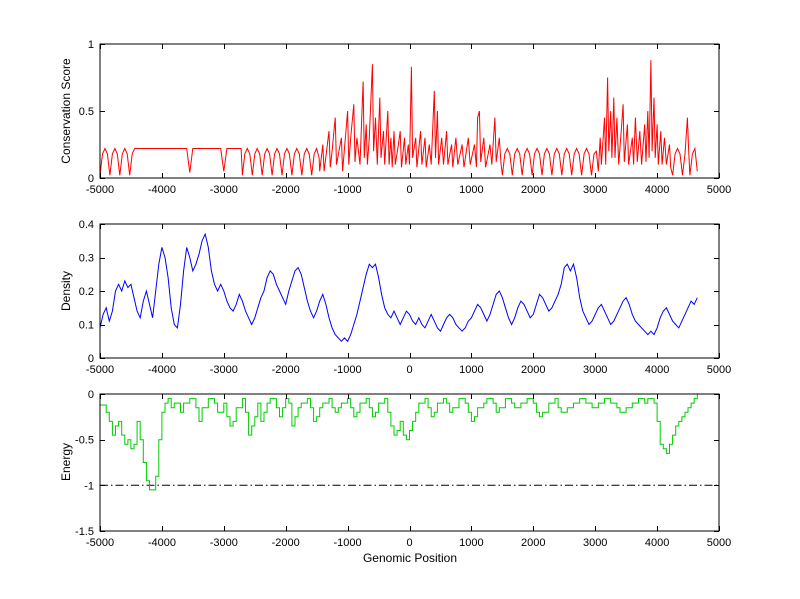 This screenshot has width=800, height=599. What do you see at coordinates (84, 441) in the screenshot?
I see `y-tick-label: -0.5` at bounding box center [84, 441].